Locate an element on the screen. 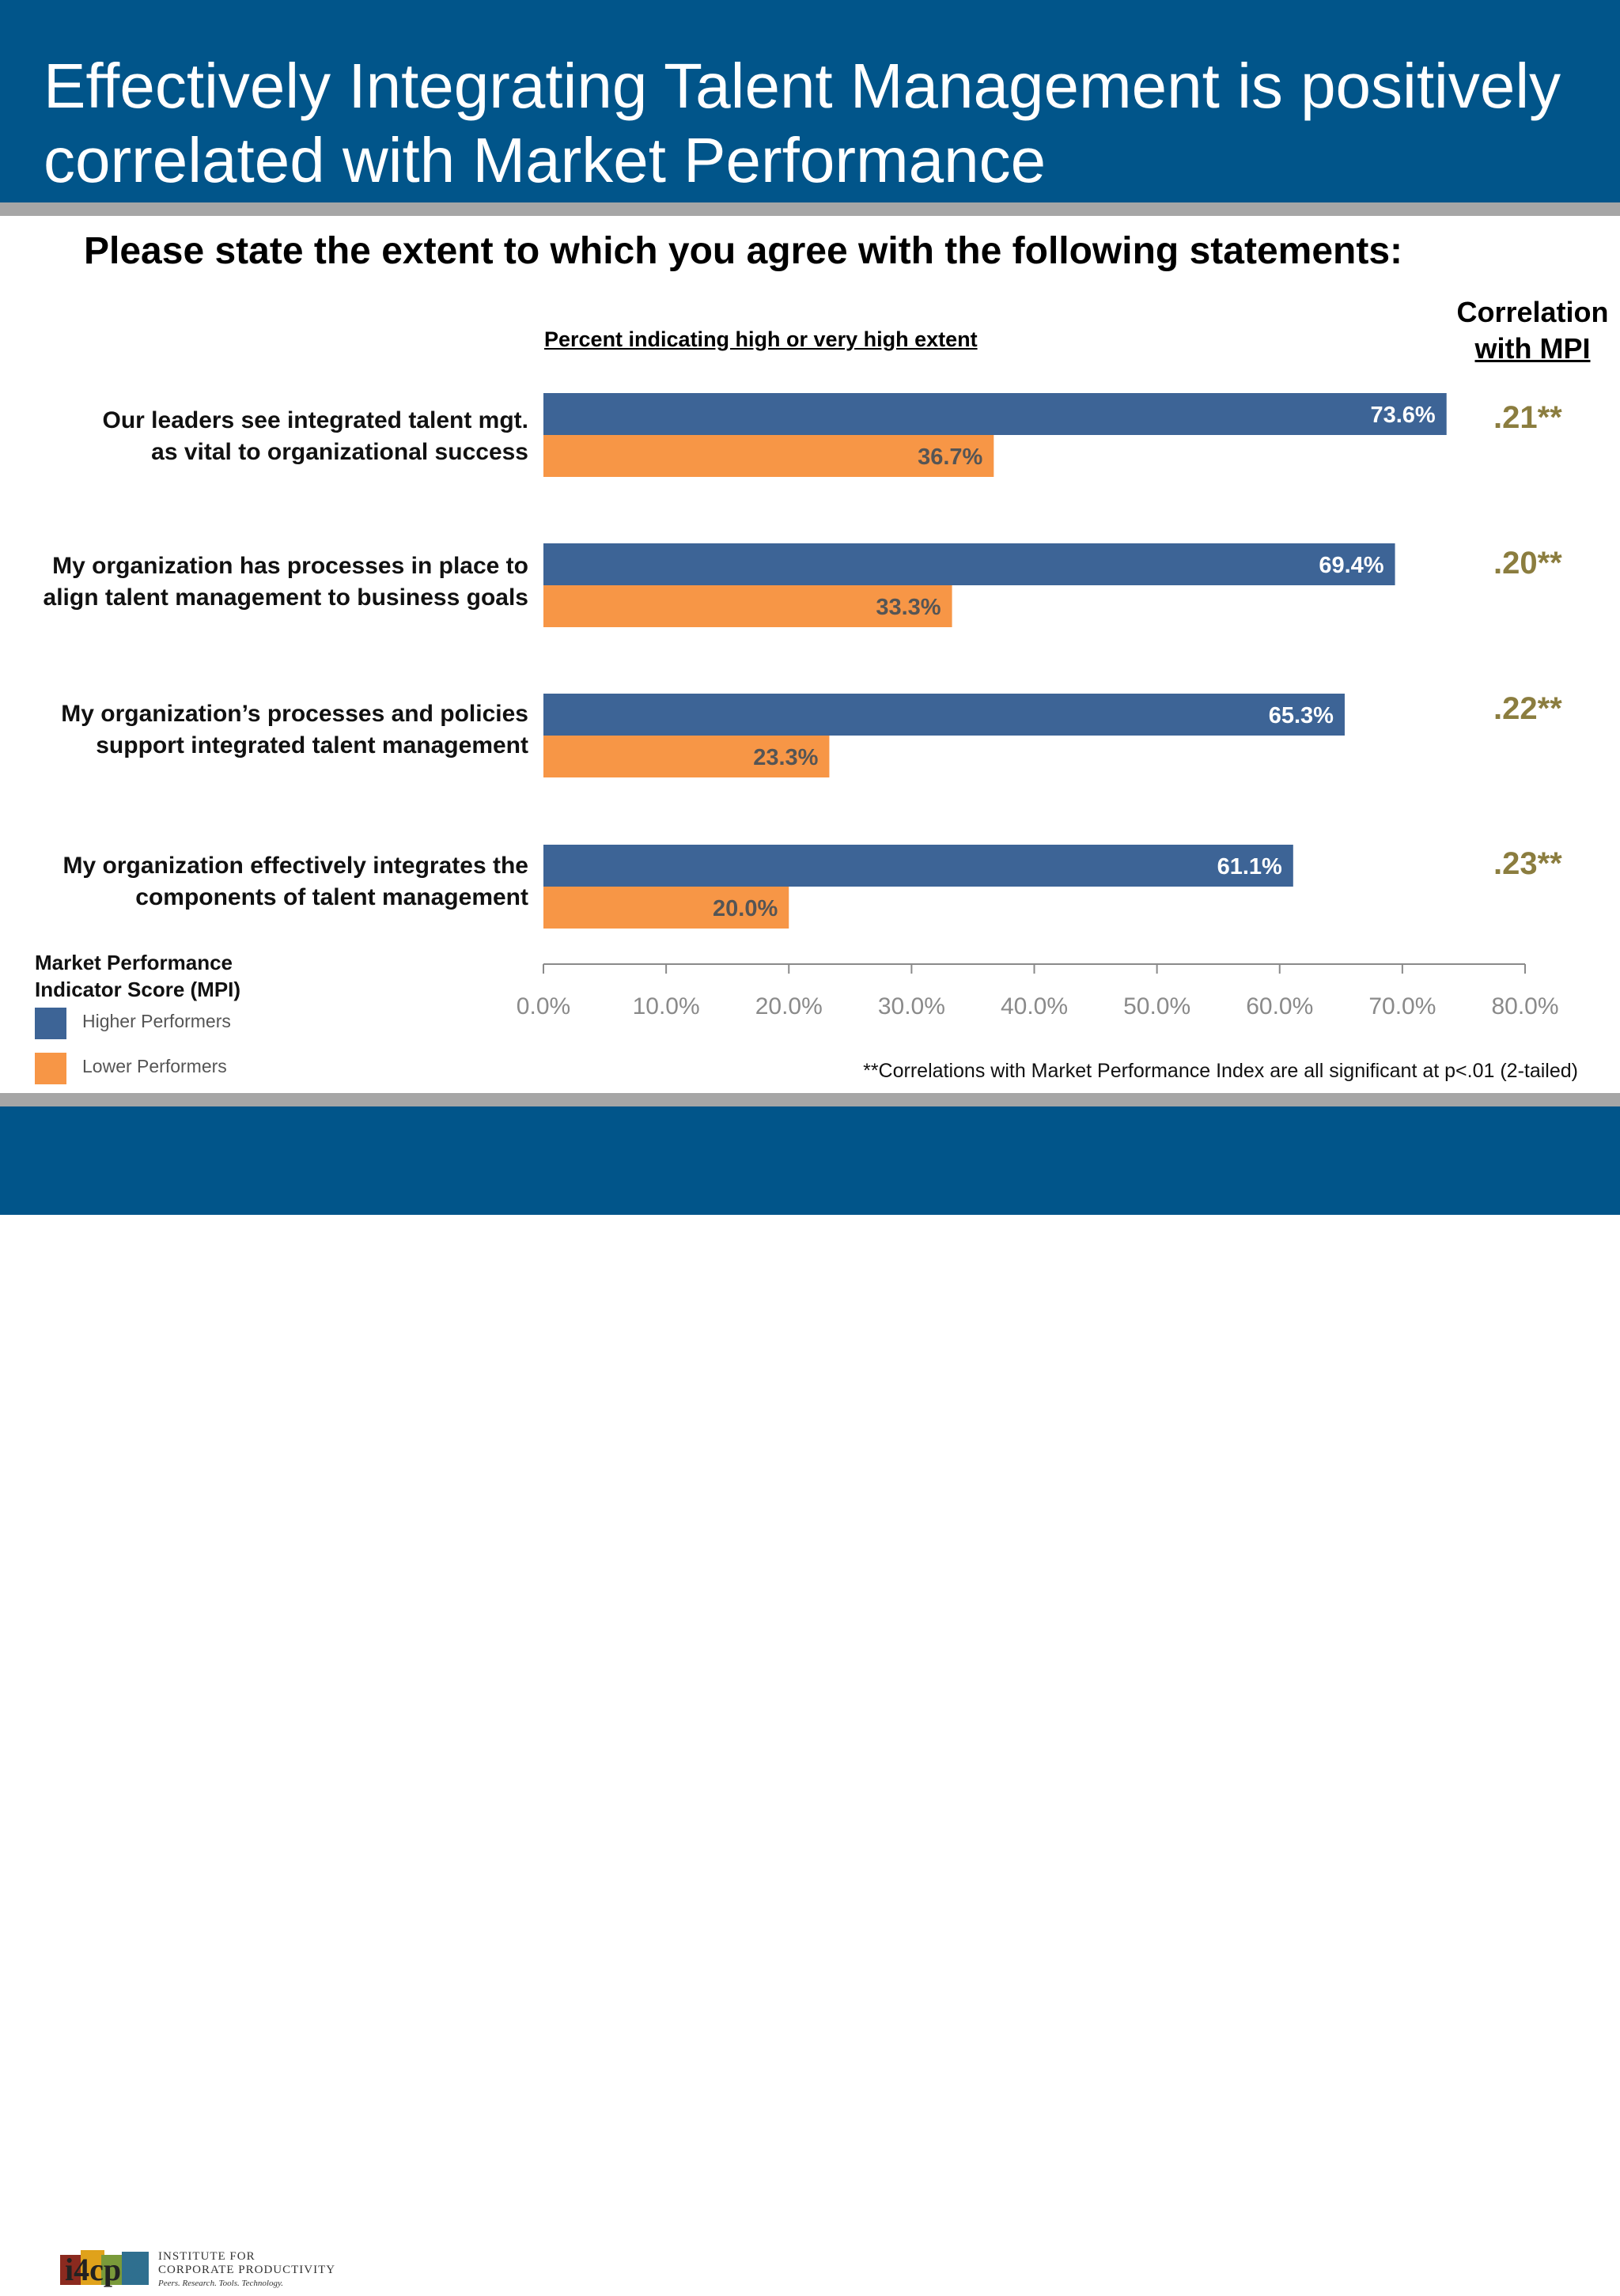 This screenshot has width=1620, height=2296. svg-text: i4cp is located at coordinates (93, 2269).